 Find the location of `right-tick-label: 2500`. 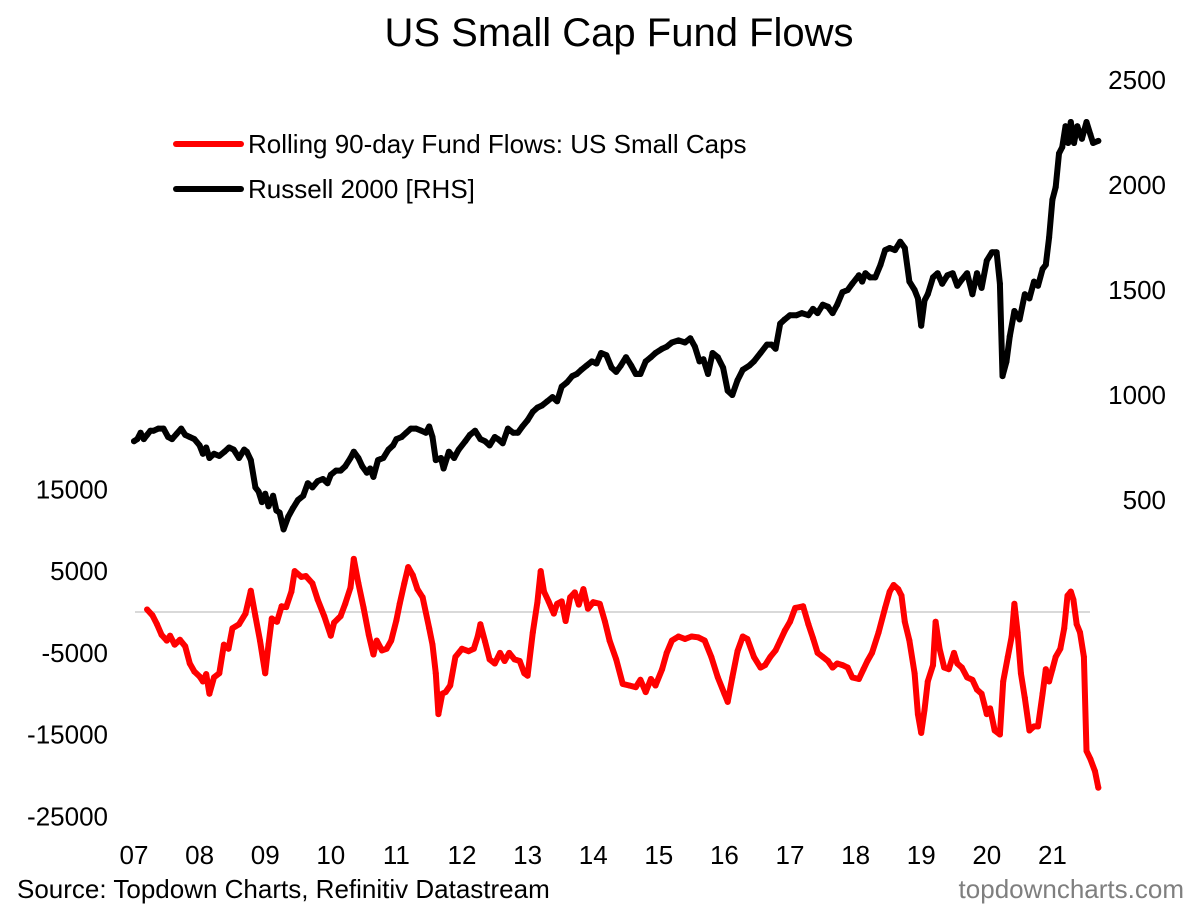

right-tick-label: 2500 is located at coordinates (1137, 80).